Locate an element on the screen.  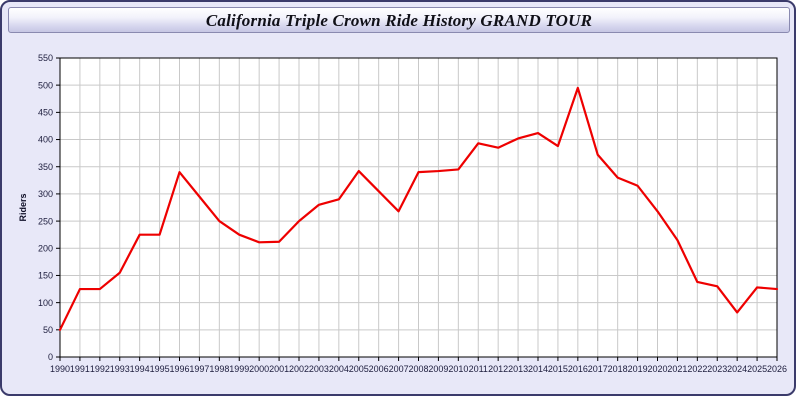
y-axis-label: 250 is located at coordinates (45, 221).